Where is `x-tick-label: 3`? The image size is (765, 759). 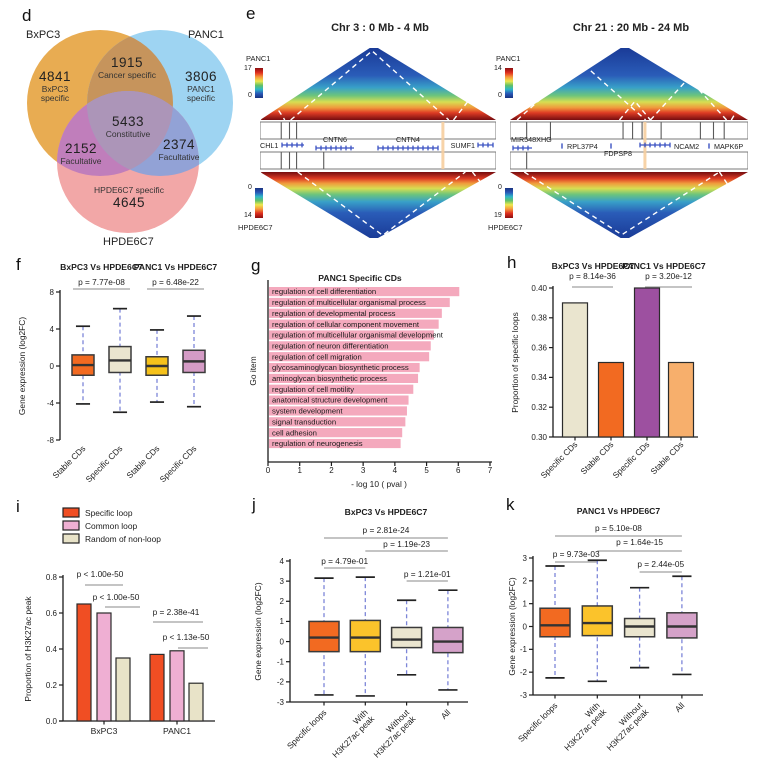
x-tick-label: 3 is located at coordinates (363, 470).